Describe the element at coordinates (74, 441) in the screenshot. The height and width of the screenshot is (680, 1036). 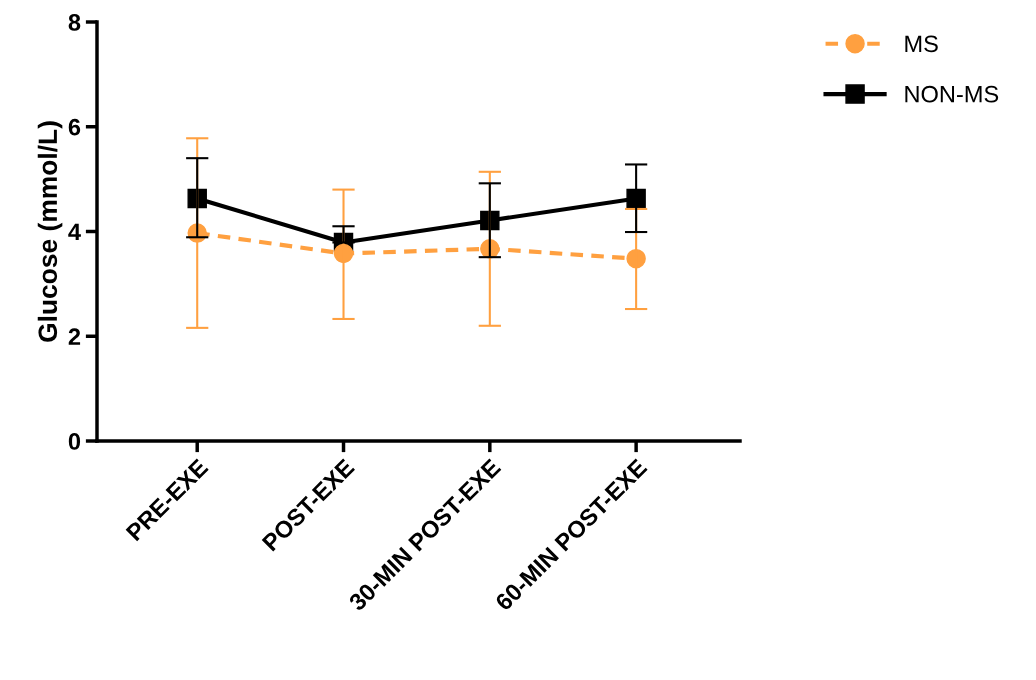
I see `y-tick-label: 0` at that location.